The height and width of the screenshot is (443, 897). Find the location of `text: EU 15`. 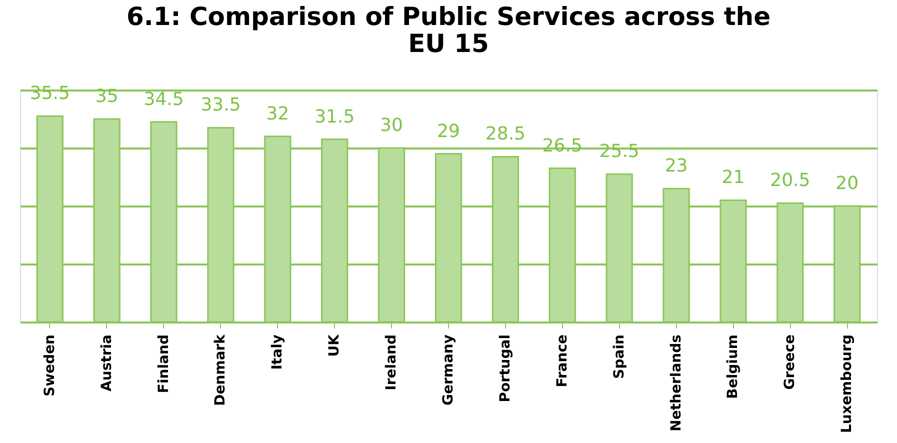

text: EU 15 is located at coordinates (448, 43).